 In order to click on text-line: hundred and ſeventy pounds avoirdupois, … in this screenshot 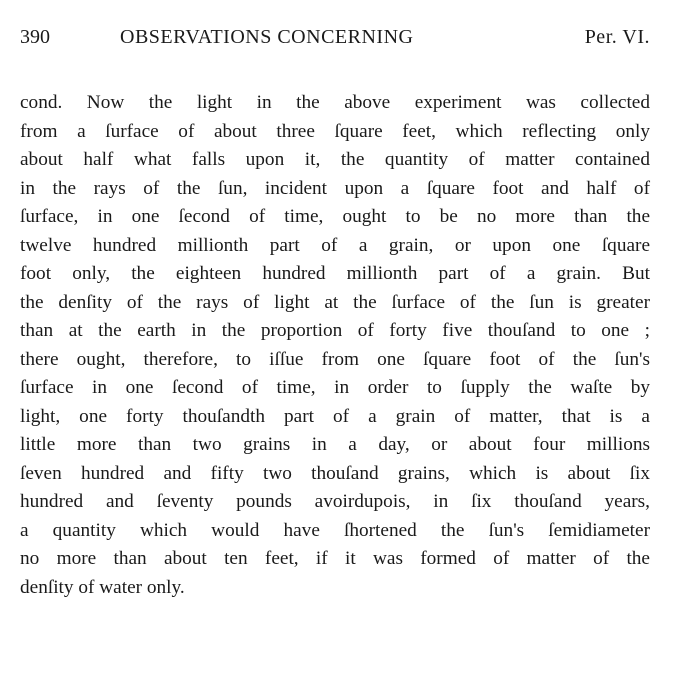, I will do `click(335, 501)`.